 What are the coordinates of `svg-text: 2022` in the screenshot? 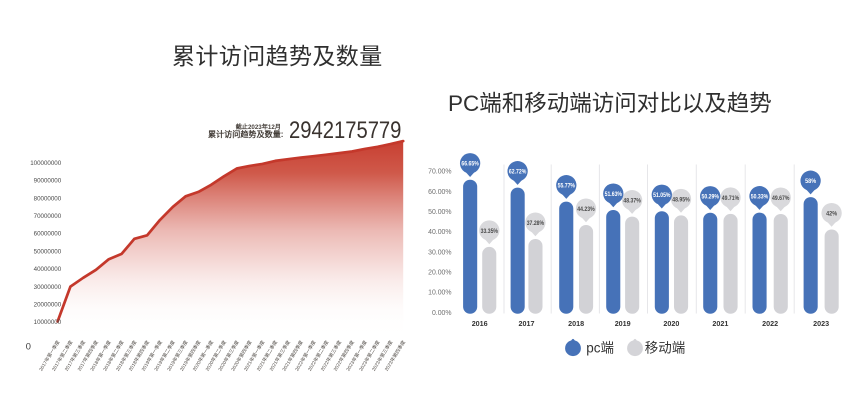 It's located at (770, 323).